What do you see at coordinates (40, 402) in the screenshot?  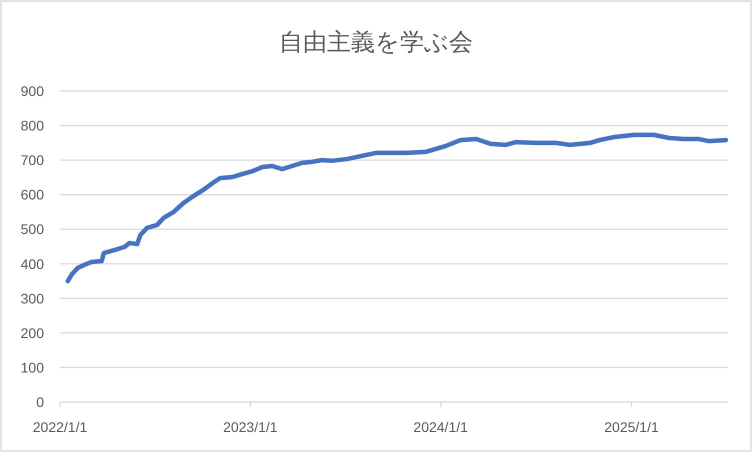 I see `y-tick-label: 0` at bounding box center [40, 402].